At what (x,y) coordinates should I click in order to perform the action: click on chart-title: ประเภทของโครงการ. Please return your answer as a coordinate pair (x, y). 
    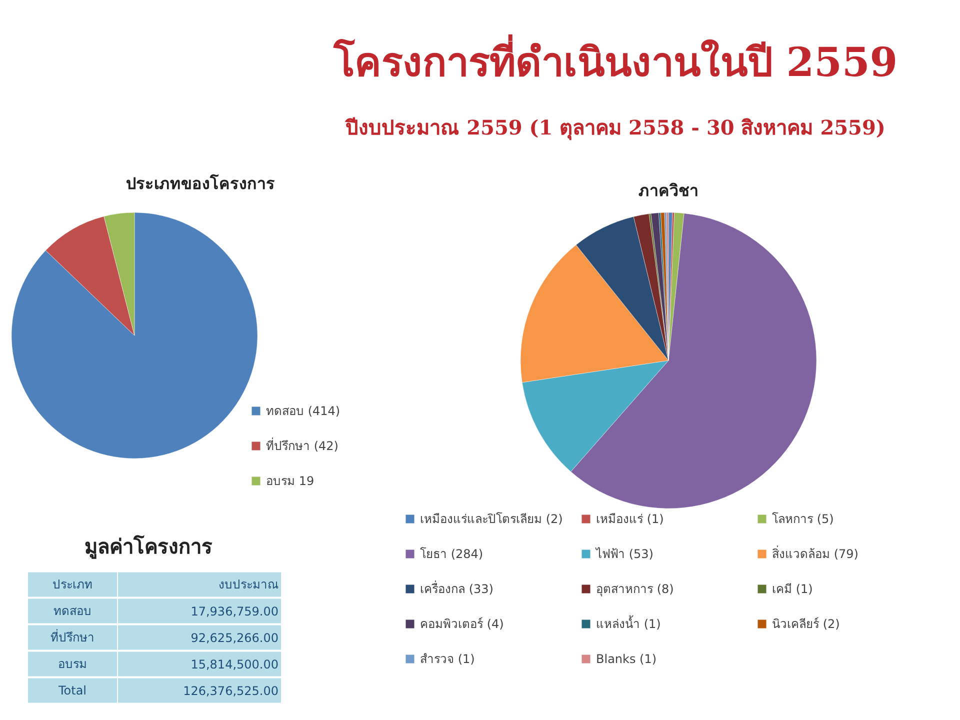
    Looking at the image, I should click on (200, 183).